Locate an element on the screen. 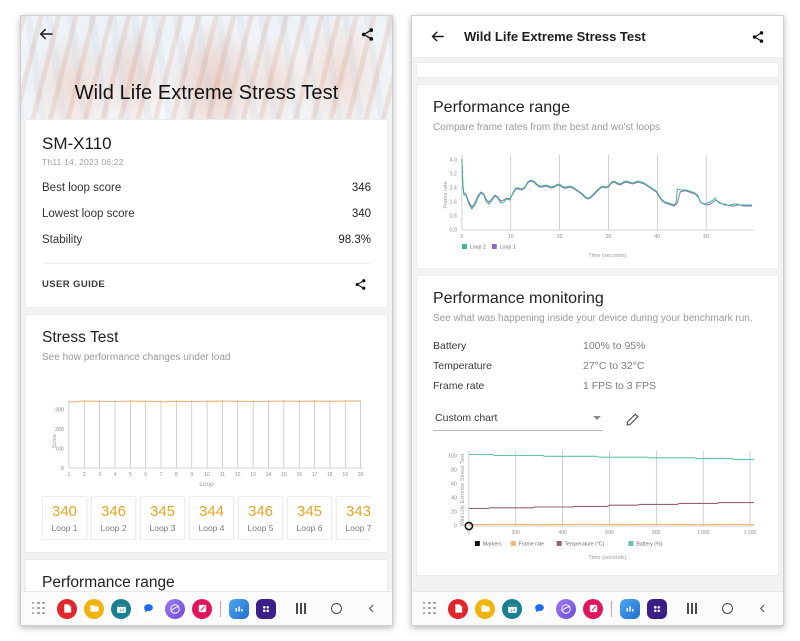 The width and height of the screenshot is (800, 641). previous-card-stub is located at coordinates (597, 70).